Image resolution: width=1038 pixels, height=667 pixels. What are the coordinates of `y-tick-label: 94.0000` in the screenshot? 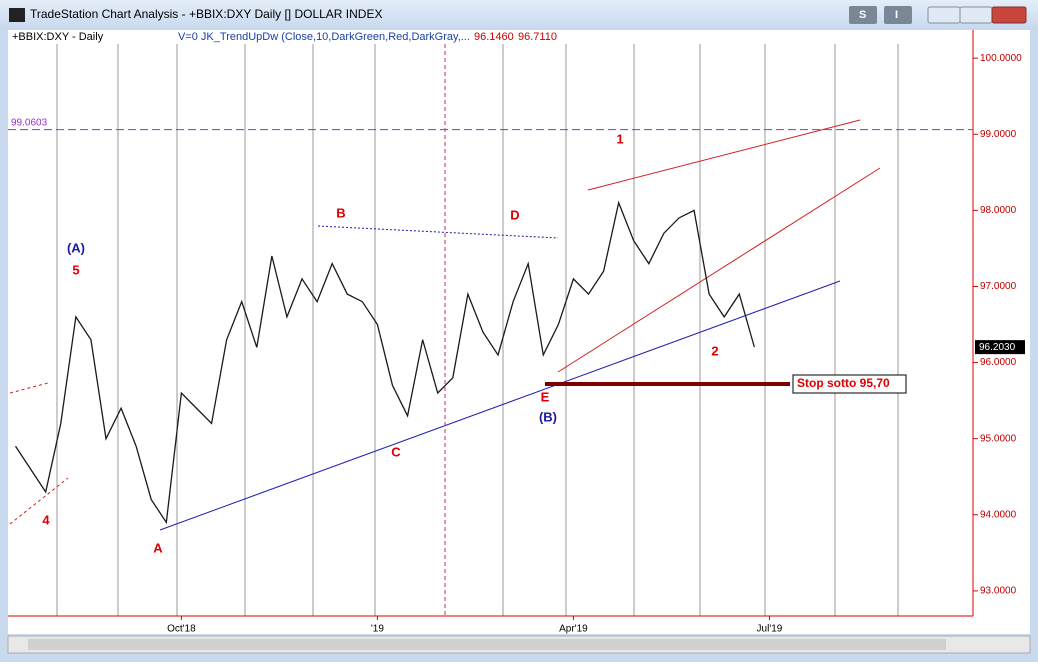 It's located at (998, 514).